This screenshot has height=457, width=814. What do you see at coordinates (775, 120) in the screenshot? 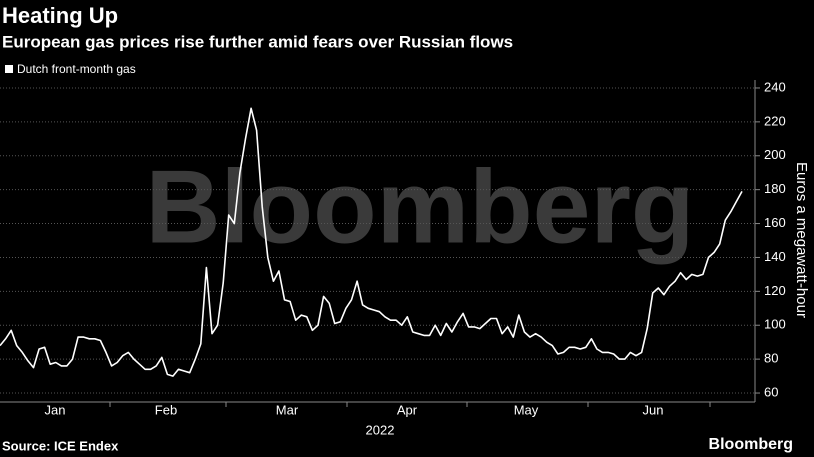
I see `y-tick-label: 220` at bounding box center [775, 120].